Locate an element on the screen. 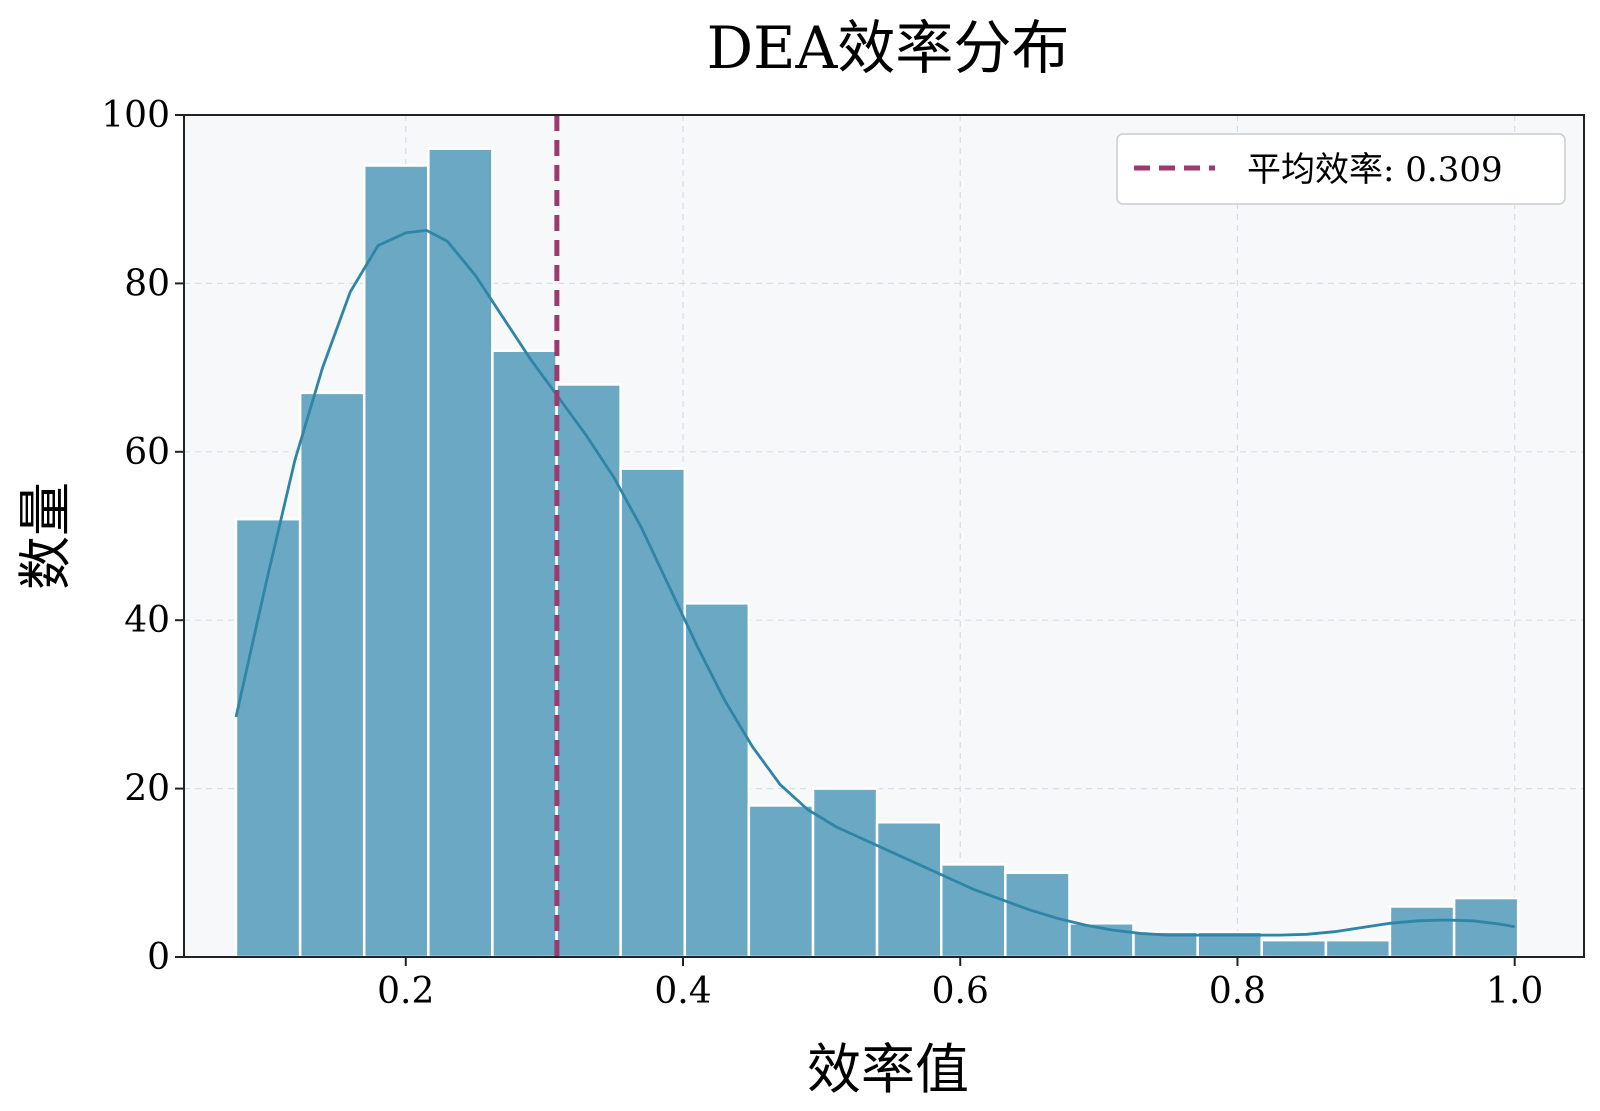 The height and width of the screenshot is (1111, 1600). x-axis-title: 效率值 is located at coordinates (888, 1069).